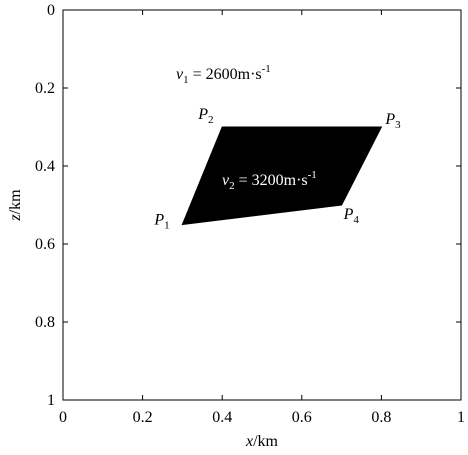 Image resolution: width=468 pixels, height=455 pixels. What do you see at coordinates (222, 417) in the screenshot?
I see `x-tick-label: 0.4` at bounding box center [222, 417].